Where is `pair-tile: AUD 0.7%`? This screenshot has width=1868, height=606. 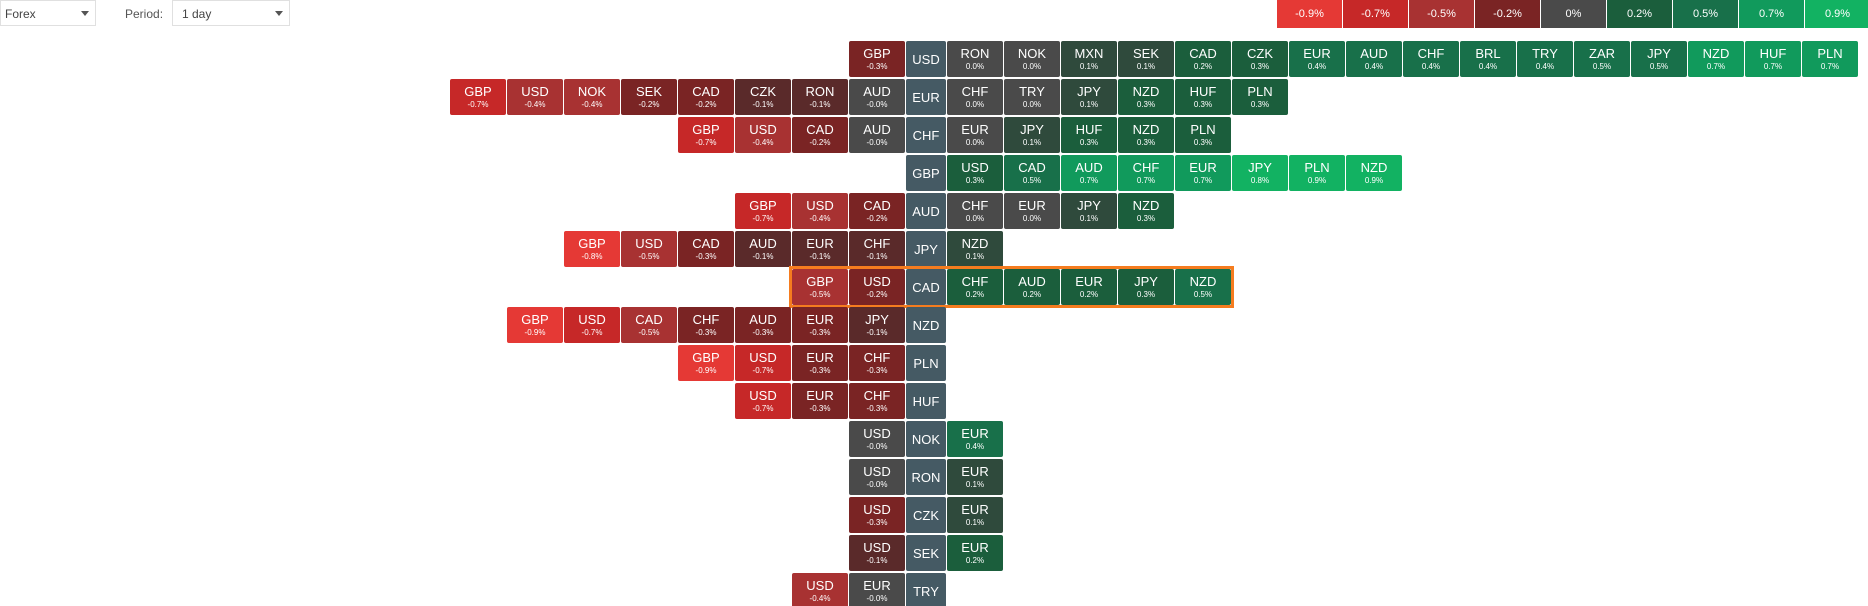 pair-tile: AUD 0.7% is located at coordinates (1089, 173).